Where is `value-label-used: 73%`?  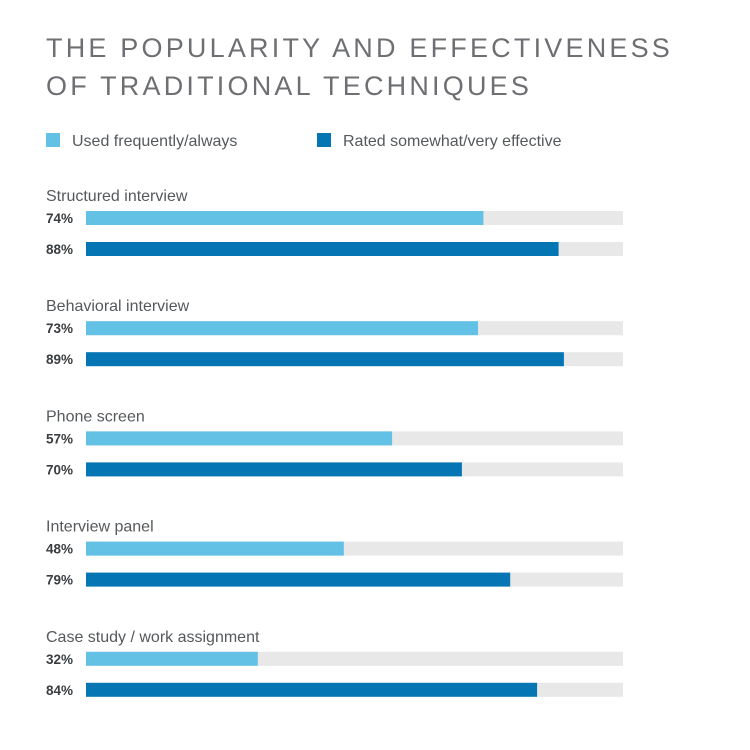 value-label-used: 73% is located at coordinates (59, 328).